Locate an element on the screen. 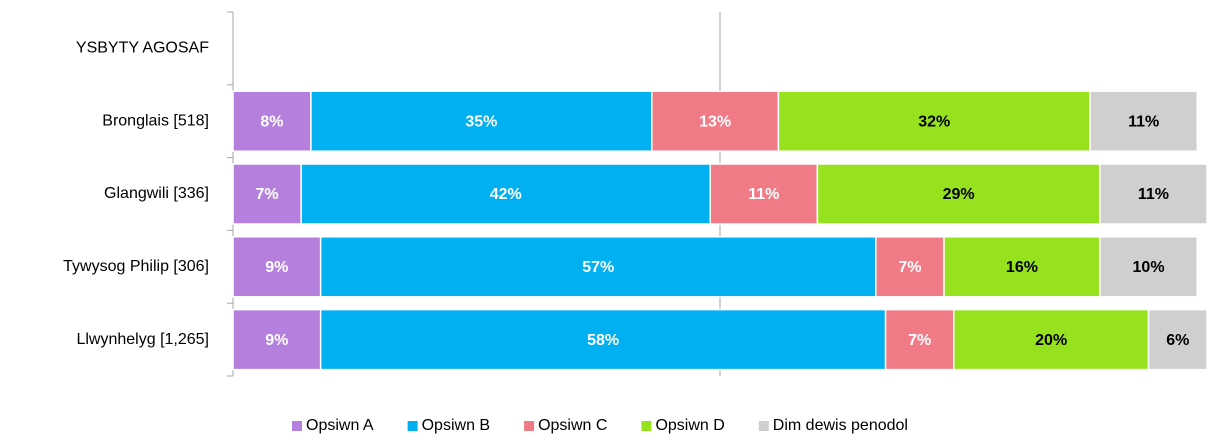 This screenshot has height=439, width=1207. legend-label: Dim dewis penodol is located at coordinates (840, 425).